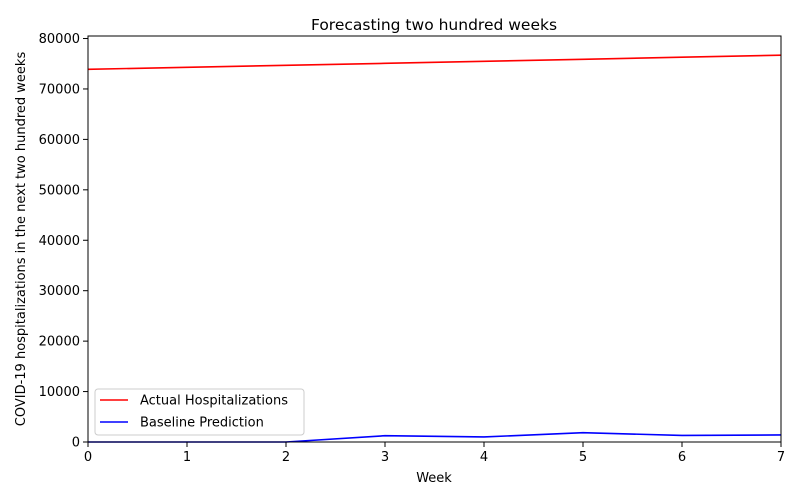  Describe the element at coordinates (214, 401) in the screenshot. I see `legend-label-0: Actual Hospitalizations` at that location.